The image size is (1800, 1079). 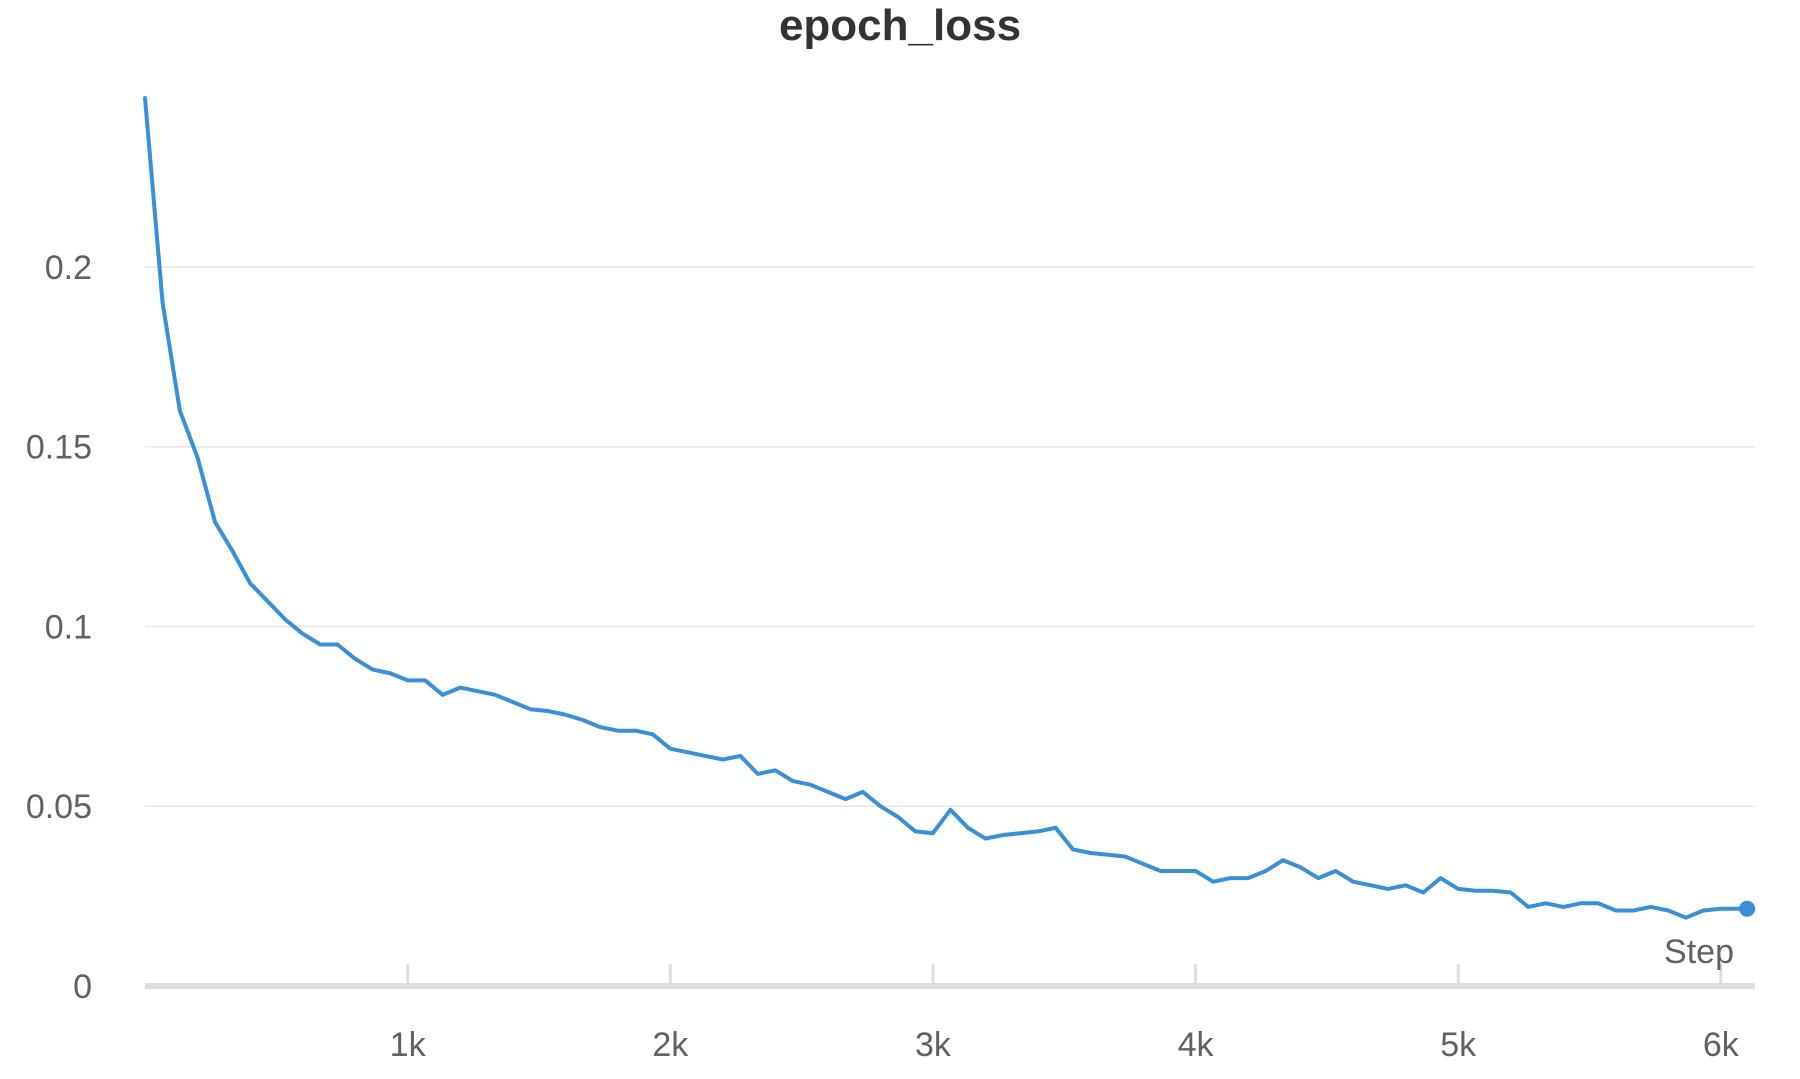 What do you see at coordinates (933, 1045) in the screenshot?
I see `x-tick-label: 3k` at bounding box center [933, 1045].